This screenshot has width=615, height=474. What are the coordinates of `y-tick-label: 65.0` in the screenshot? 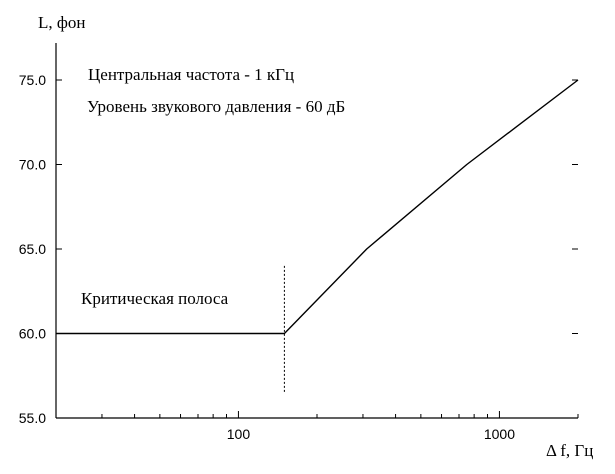 It's located at (32, 249).